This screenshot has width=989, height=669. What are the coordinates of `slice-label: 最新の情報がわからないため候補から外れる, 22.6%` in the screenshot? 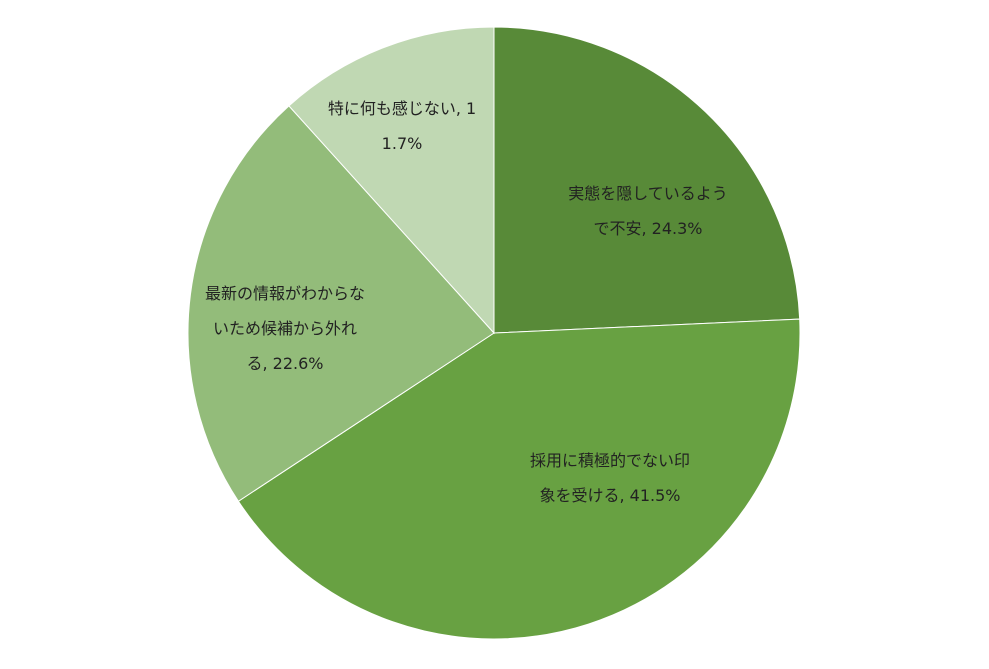 It's located at (285, 328).